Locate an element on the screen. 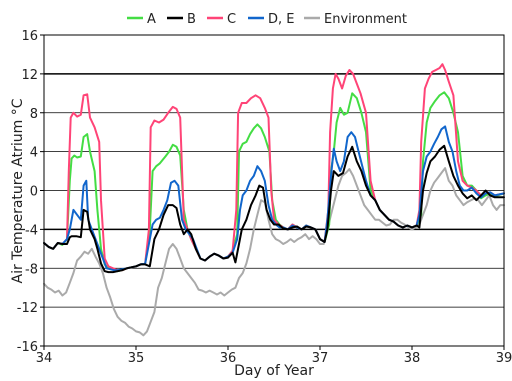 The width and height of the screenshot is (512, 381). y-tick-label: 8 is located at coordinates (34, 114).